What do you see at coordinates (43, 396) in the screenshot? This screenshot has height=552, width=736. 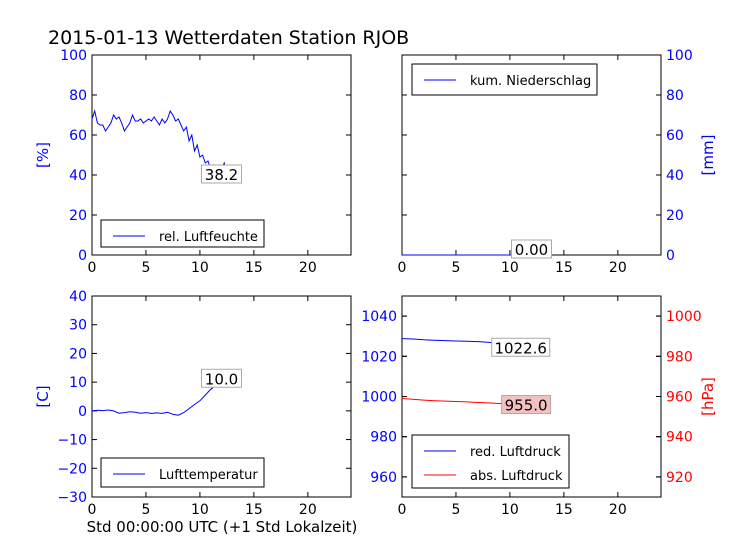 I see `y-axis-label: [C]` at bounding box center [43, 396].